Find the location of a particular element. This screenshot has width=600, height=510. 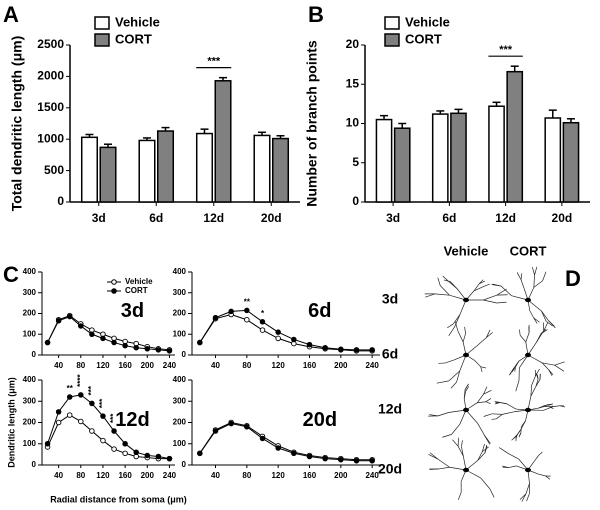

significance-label: * is located at coordinates (263, 313).